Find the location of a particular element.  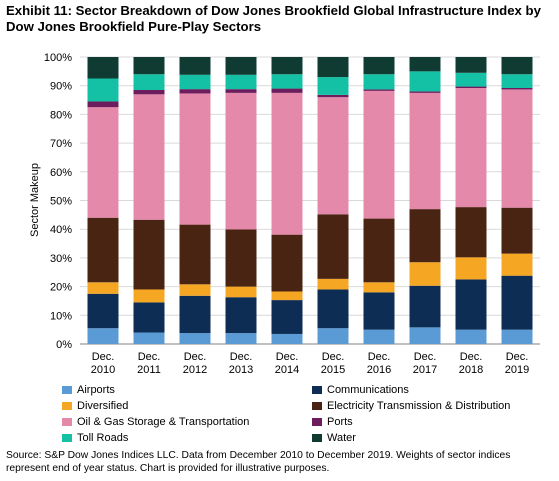

x-tick-label: 2012 is located at coordinates (195, 370).